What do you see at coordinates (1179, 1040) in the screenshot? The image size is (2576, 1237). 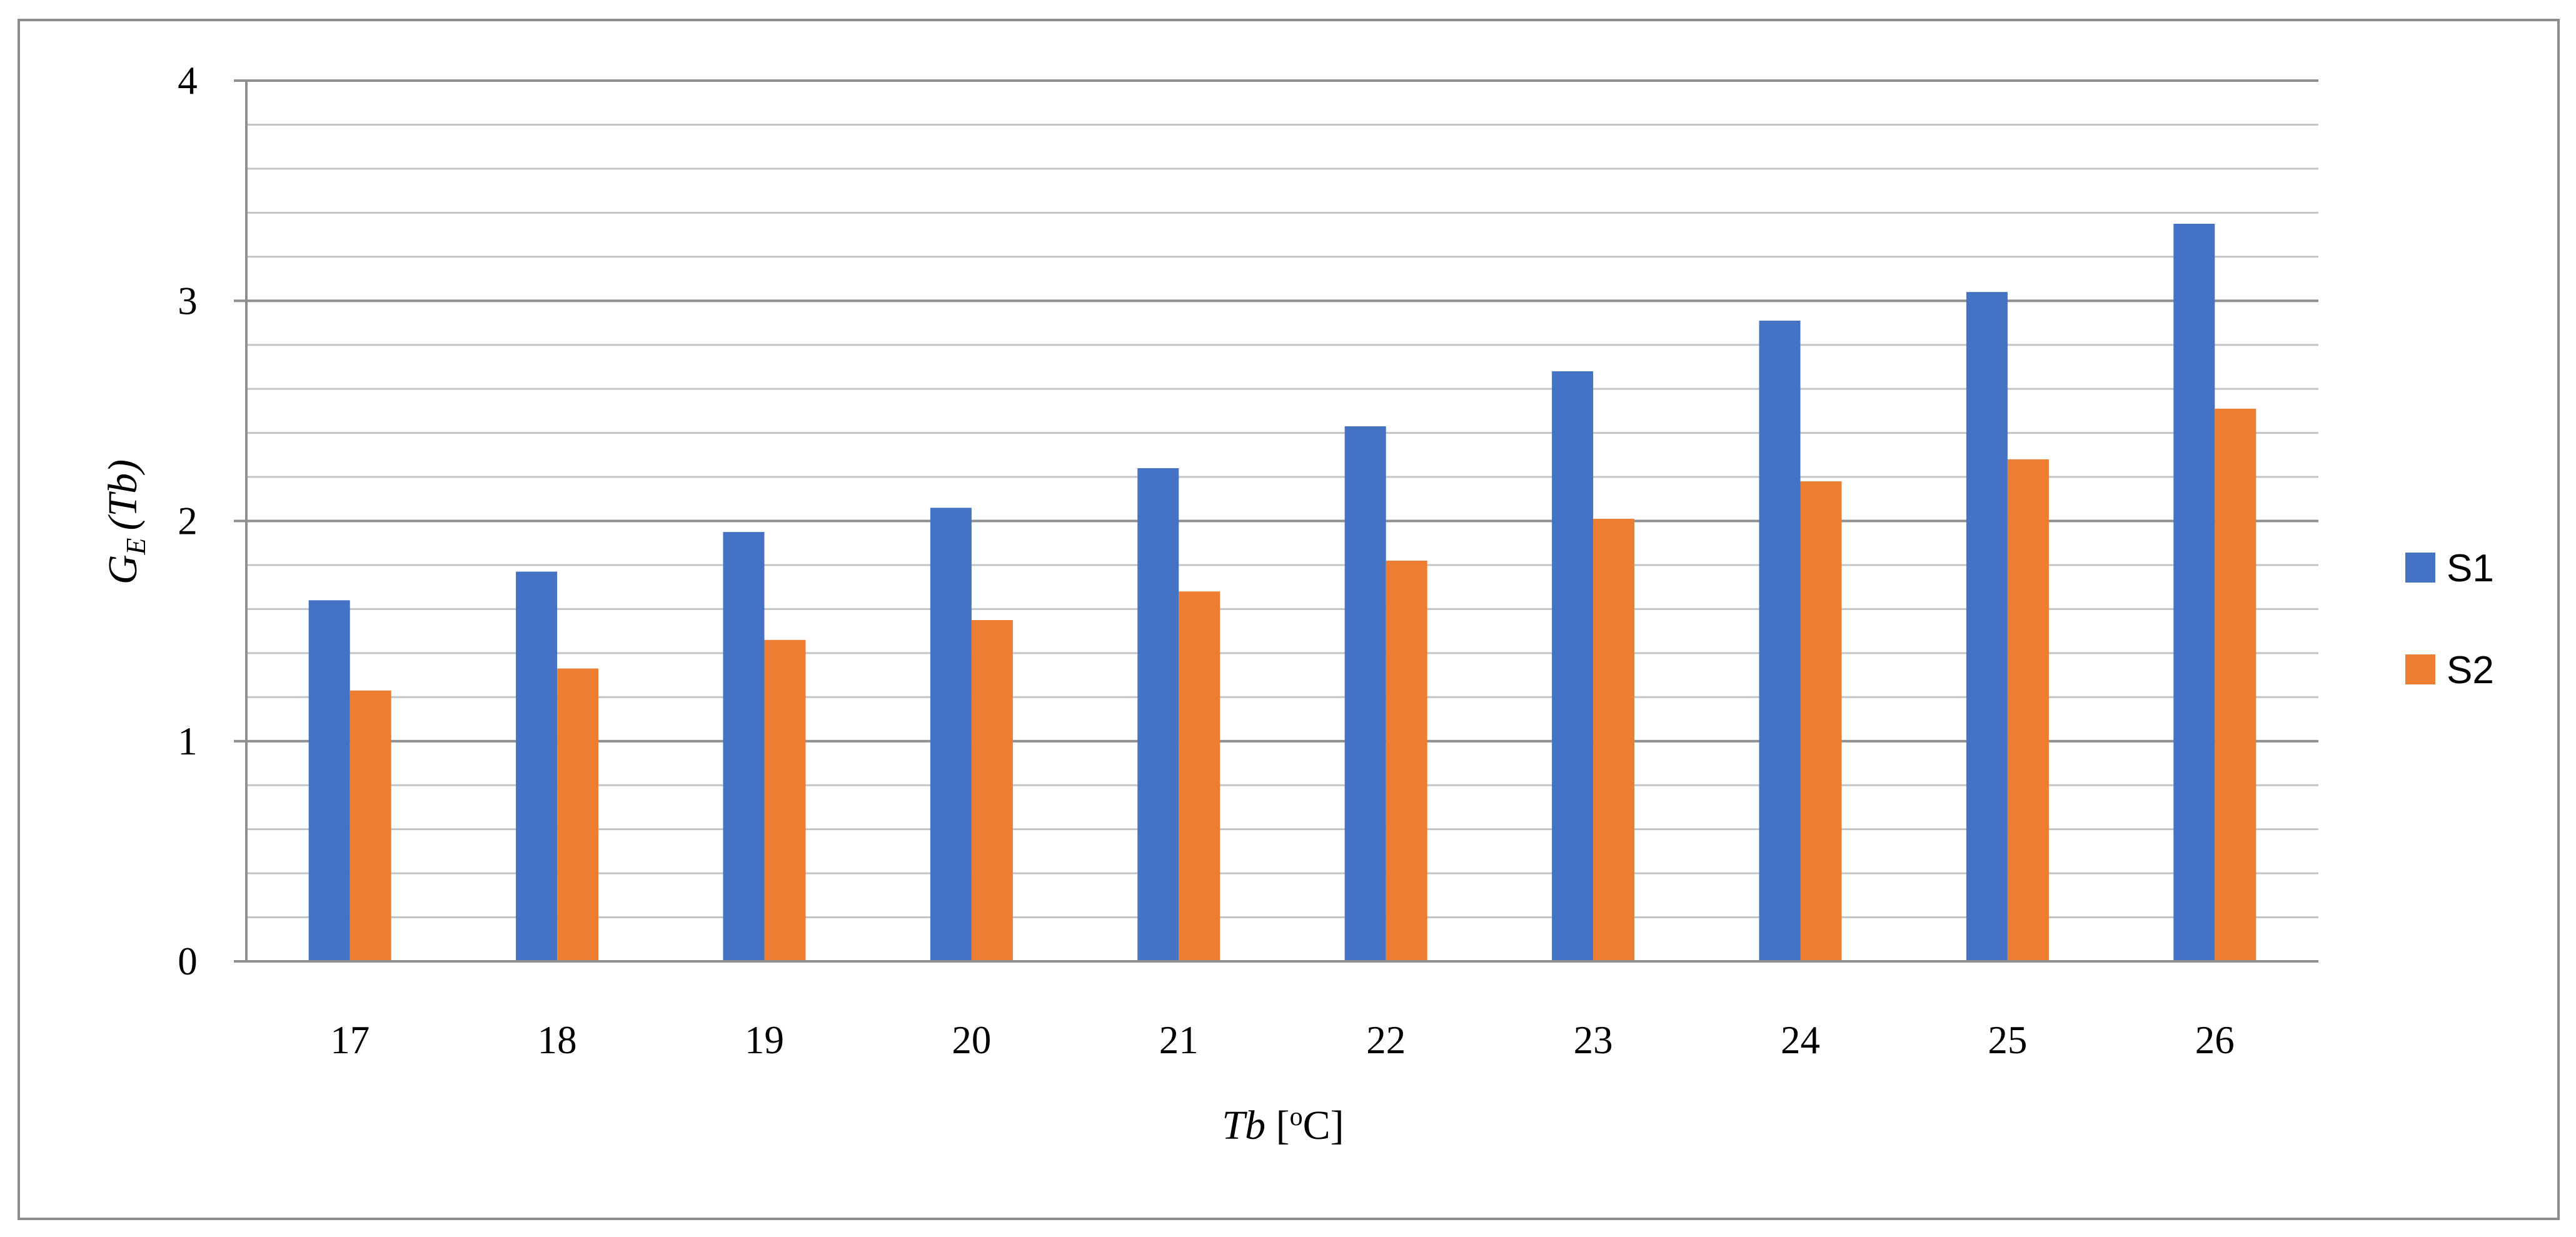 I see `x-tick-label: 21` at bounding box center [1179, 1040].